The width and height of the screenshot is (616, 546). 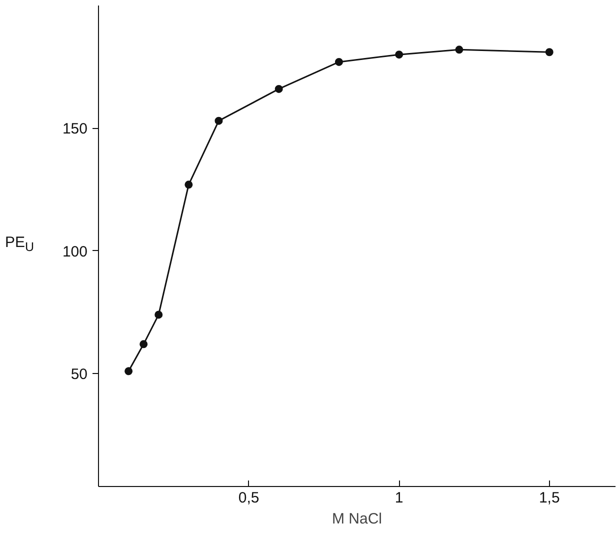 What do you see at coordinates (249, 498) in the screenshot?
I see `x-tick-label: 0,5` at bounding box center [249, 498].